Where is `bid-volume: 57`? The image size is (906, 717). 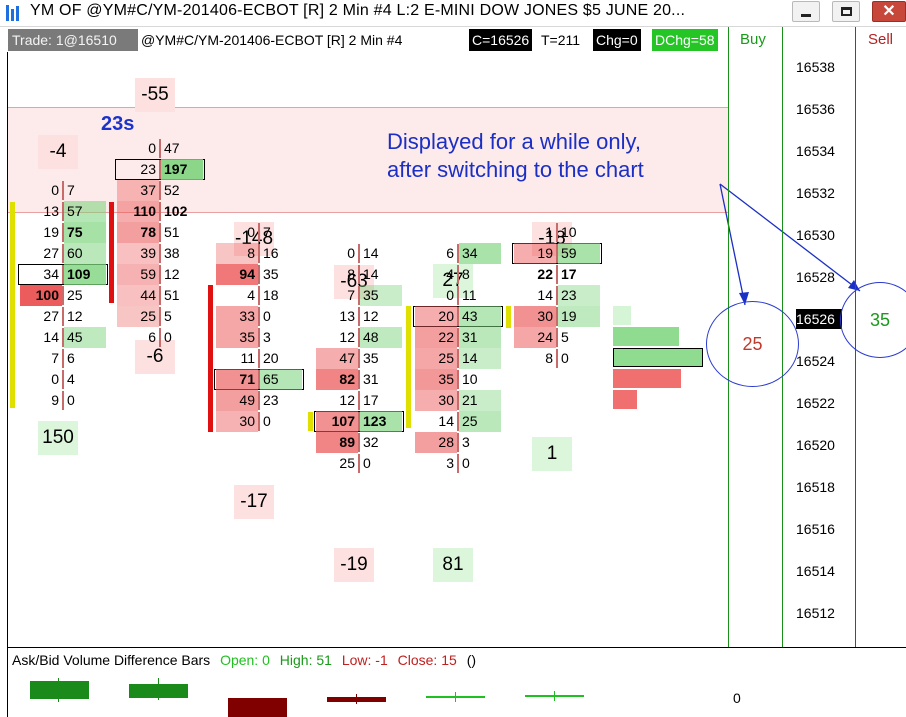
bid-volume: 57 is located at coordinates (85, 211).